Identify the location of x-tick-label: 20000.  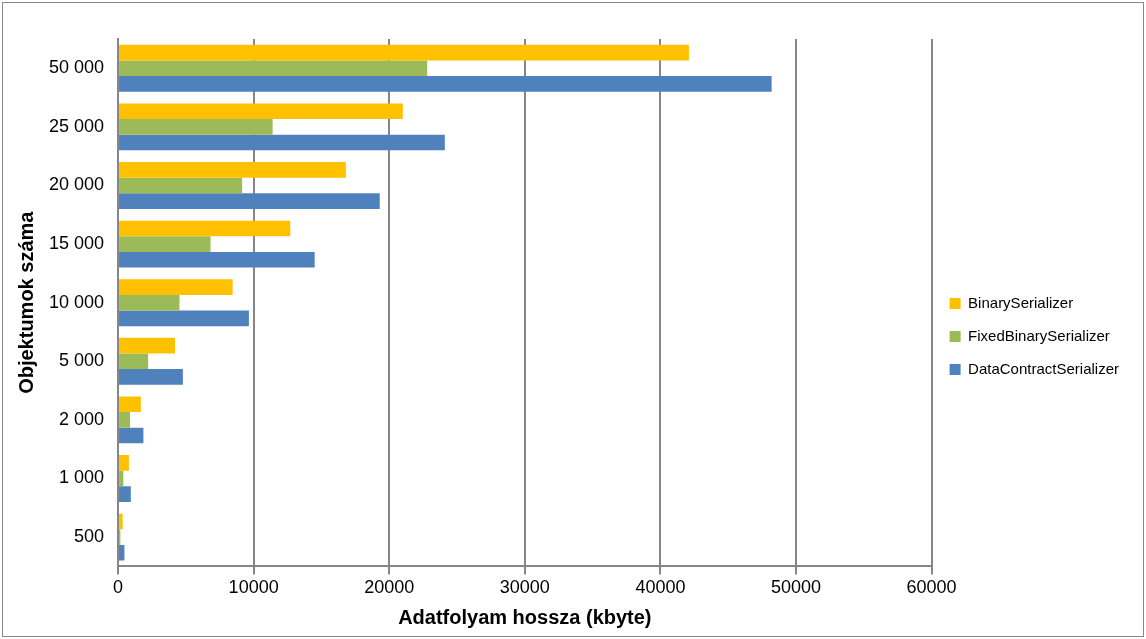
(389, 587).